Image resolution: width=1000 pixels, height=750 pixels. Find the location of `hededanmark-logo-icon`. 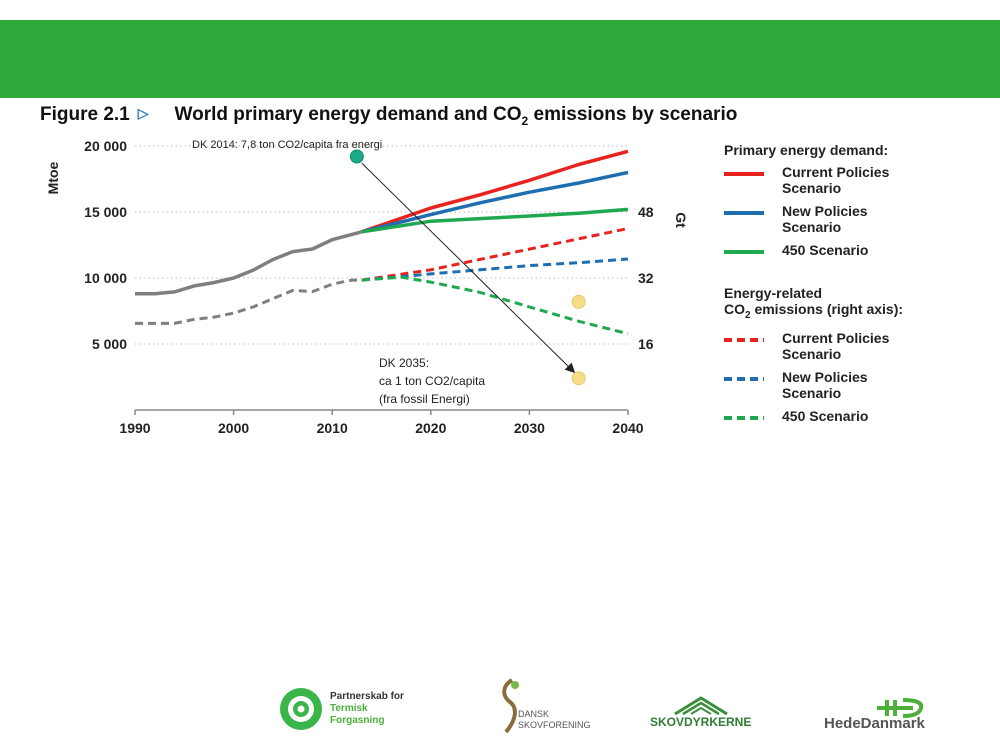

hededanmark-logo-icon is located at coordinates (900, 708).